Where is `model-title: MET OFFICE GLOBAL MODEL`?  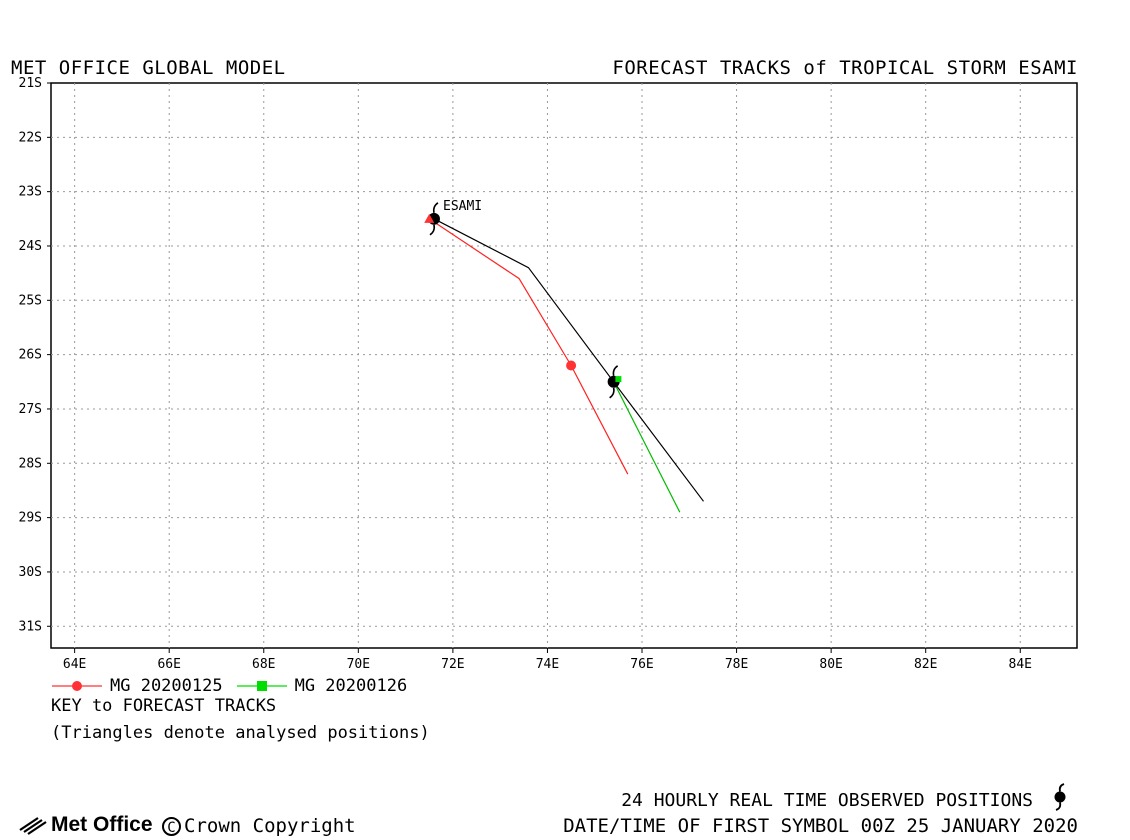 model-title: MET OFFICE GLOBAL MODEL is located at coordinates (148, 68).